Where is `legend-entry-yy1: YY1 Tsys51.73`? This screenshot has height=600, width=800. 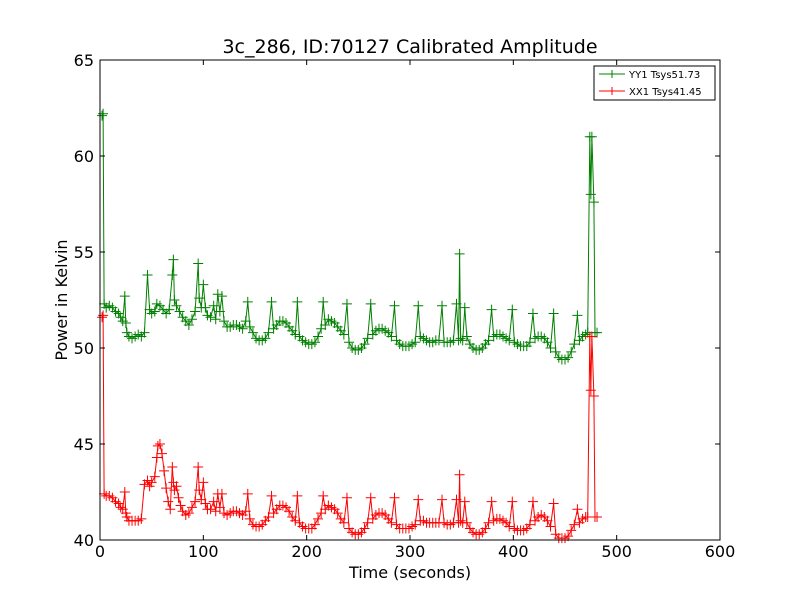
legend-entry-yy1: YY1 Tsys51.73 is located at coordinates (664, 75).